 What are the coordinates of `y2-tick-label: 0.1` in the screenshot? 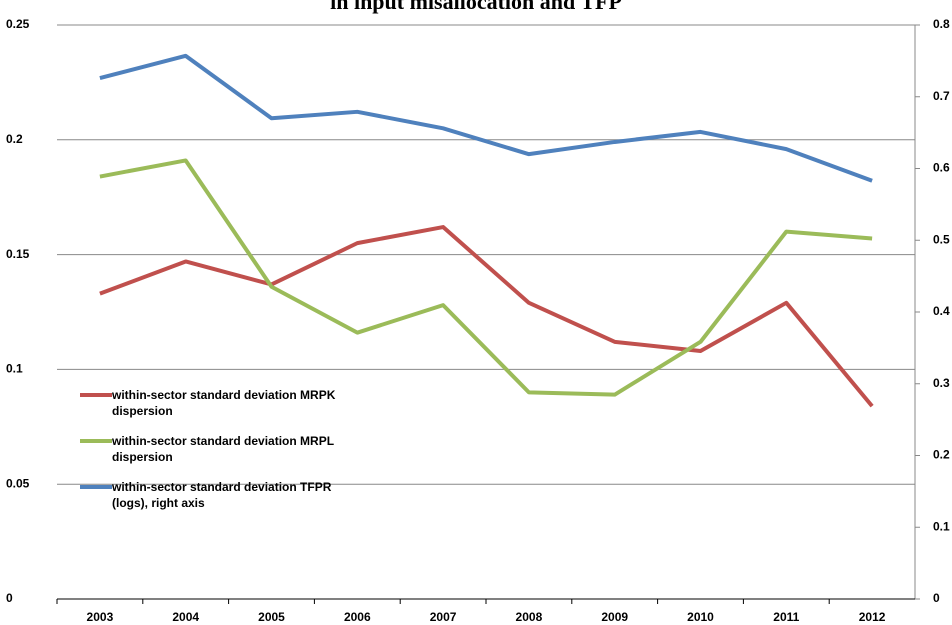 It's located at (941, 526).